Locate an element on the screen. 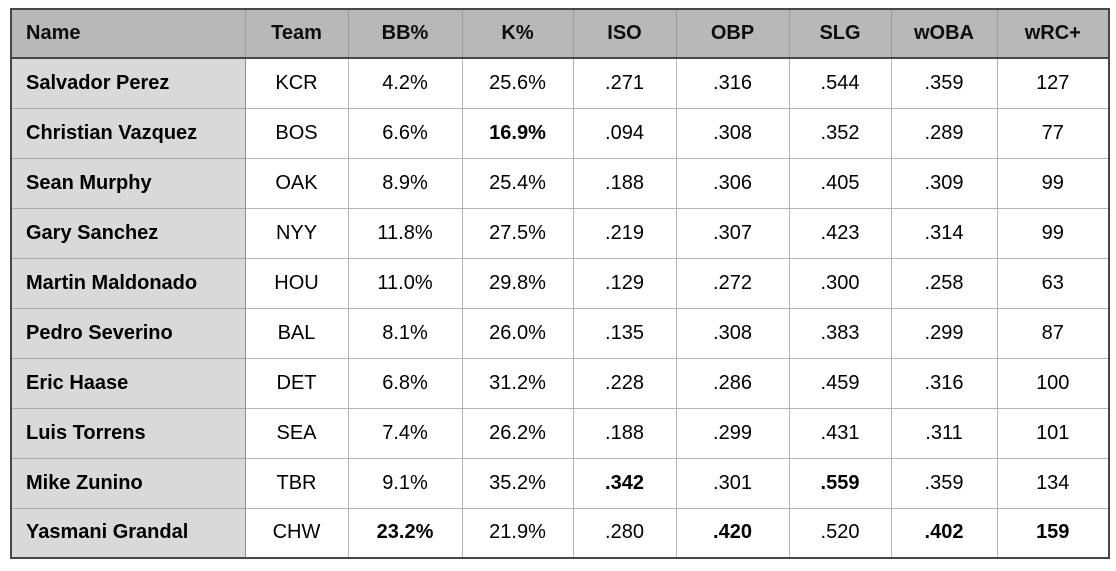  stat-cell-bb: 8.9% is located at coordinates (404, 182).